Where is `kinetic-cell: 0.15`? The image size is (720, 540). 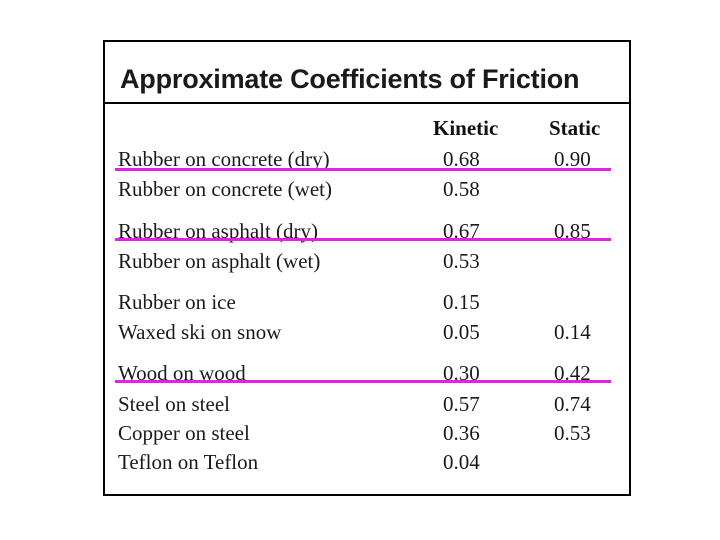 kinetic-cell: 0.15 is located at coordinates (461, 302).